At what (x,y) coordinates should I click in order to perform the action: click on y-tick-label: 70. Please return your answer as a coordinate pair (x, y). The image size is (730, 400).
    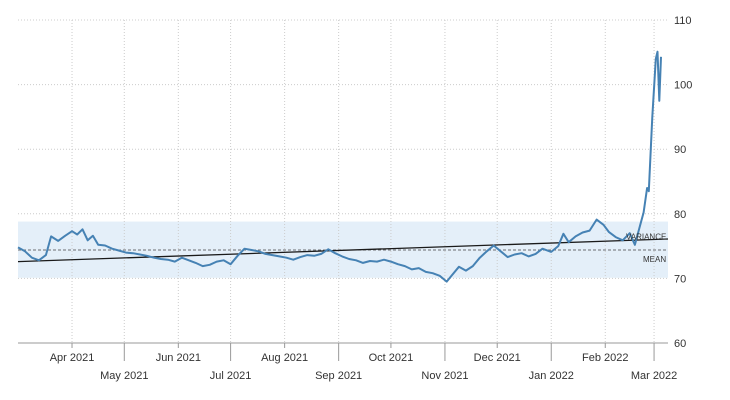
    Looking at the image, I should click on (680, 279).